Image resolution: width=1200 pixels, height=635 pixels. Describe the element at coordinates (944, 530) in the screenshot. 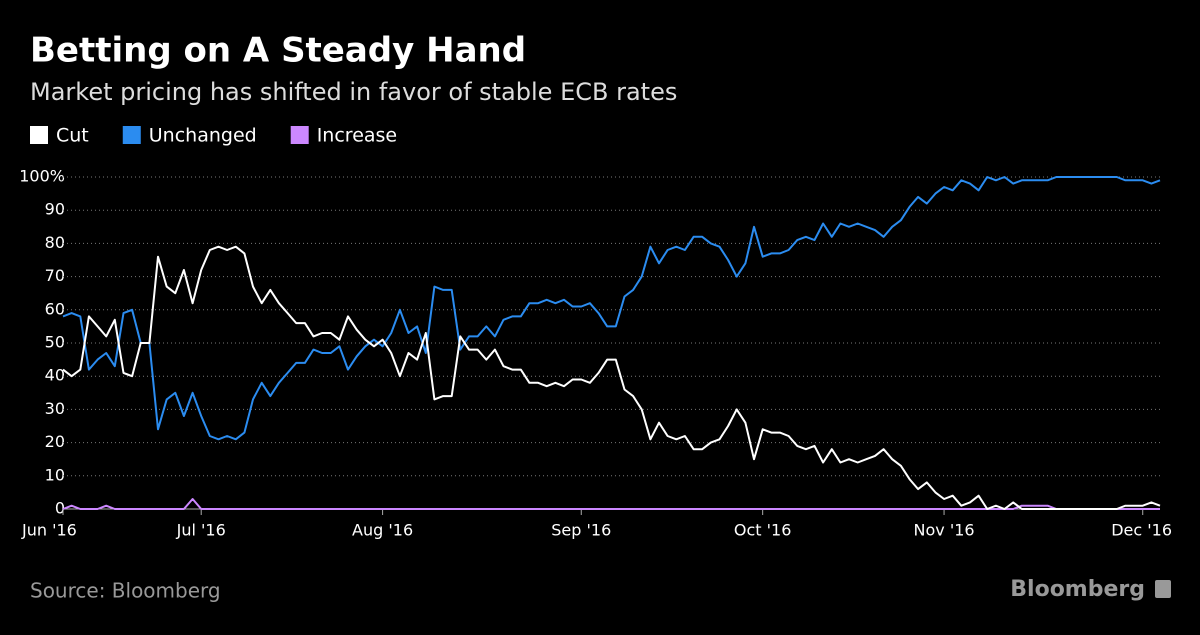

I see `x-tick-label: Nov '16` at that location.